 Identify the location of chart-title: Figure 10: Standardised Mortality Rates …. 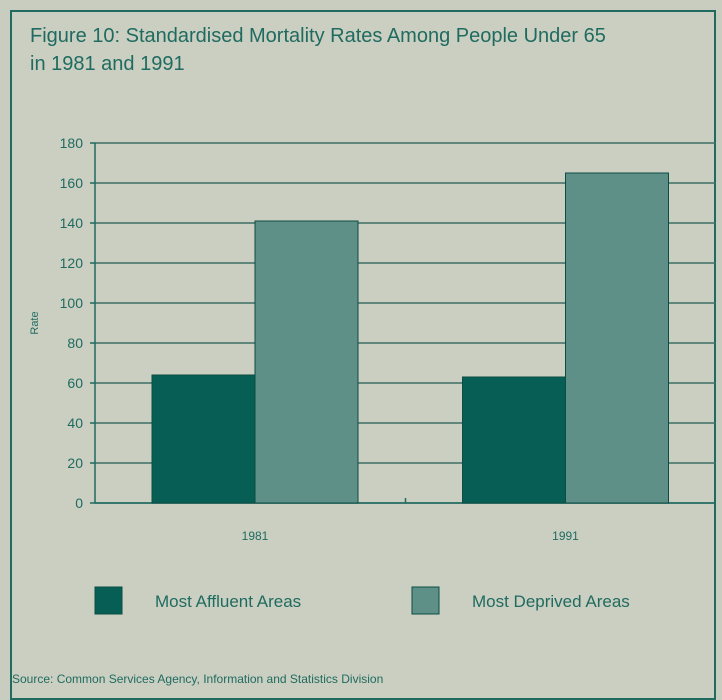
(370, 50).